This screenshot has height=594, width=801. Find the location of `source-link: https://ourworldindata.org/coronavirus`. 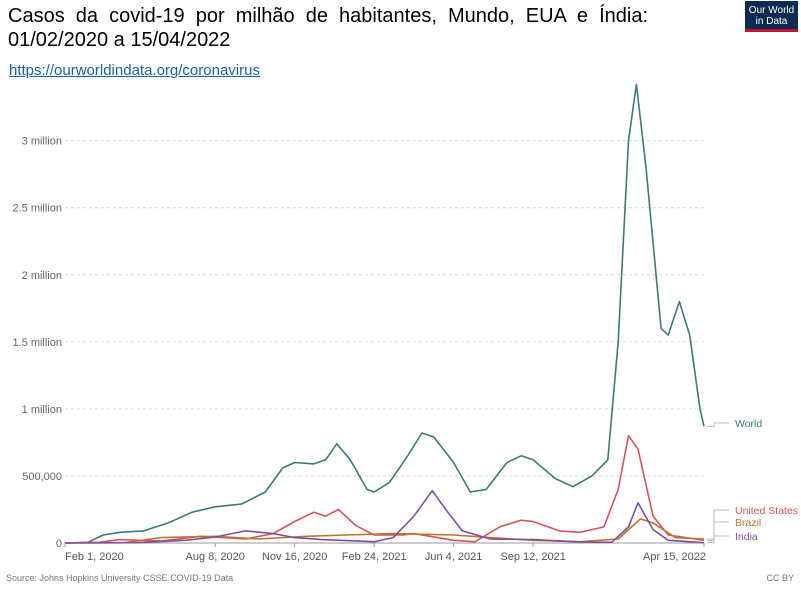

source-link: https://ourworldindata.org/coronavirus is located at coordinates (134, 70).